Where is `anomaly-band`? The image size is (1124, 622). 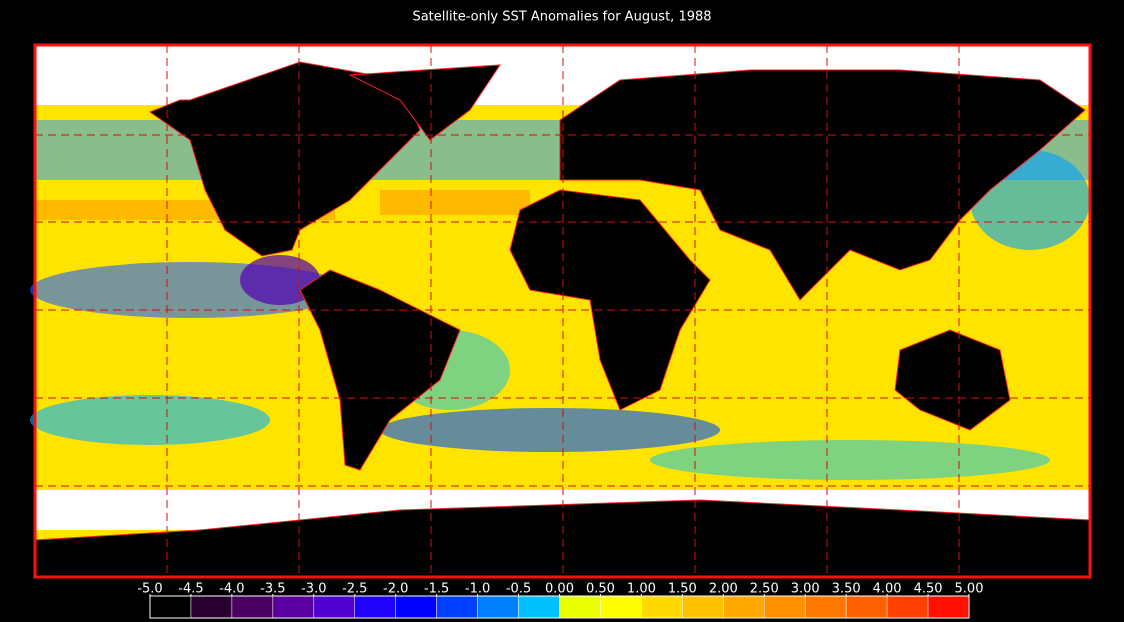
anomaly-band is located at coordinates (455, 202).